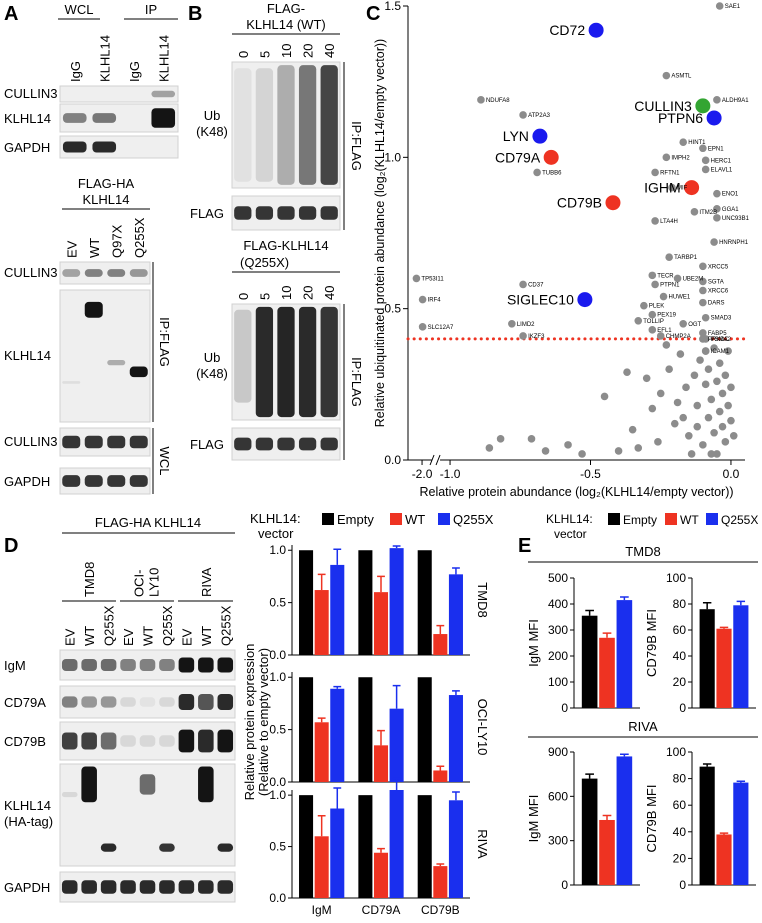 The image size is (762, 923). What do you see at coordinates (536, 337) in the screenshot?
I see `point-label: IKZF3` at bounding box center [536, 337].